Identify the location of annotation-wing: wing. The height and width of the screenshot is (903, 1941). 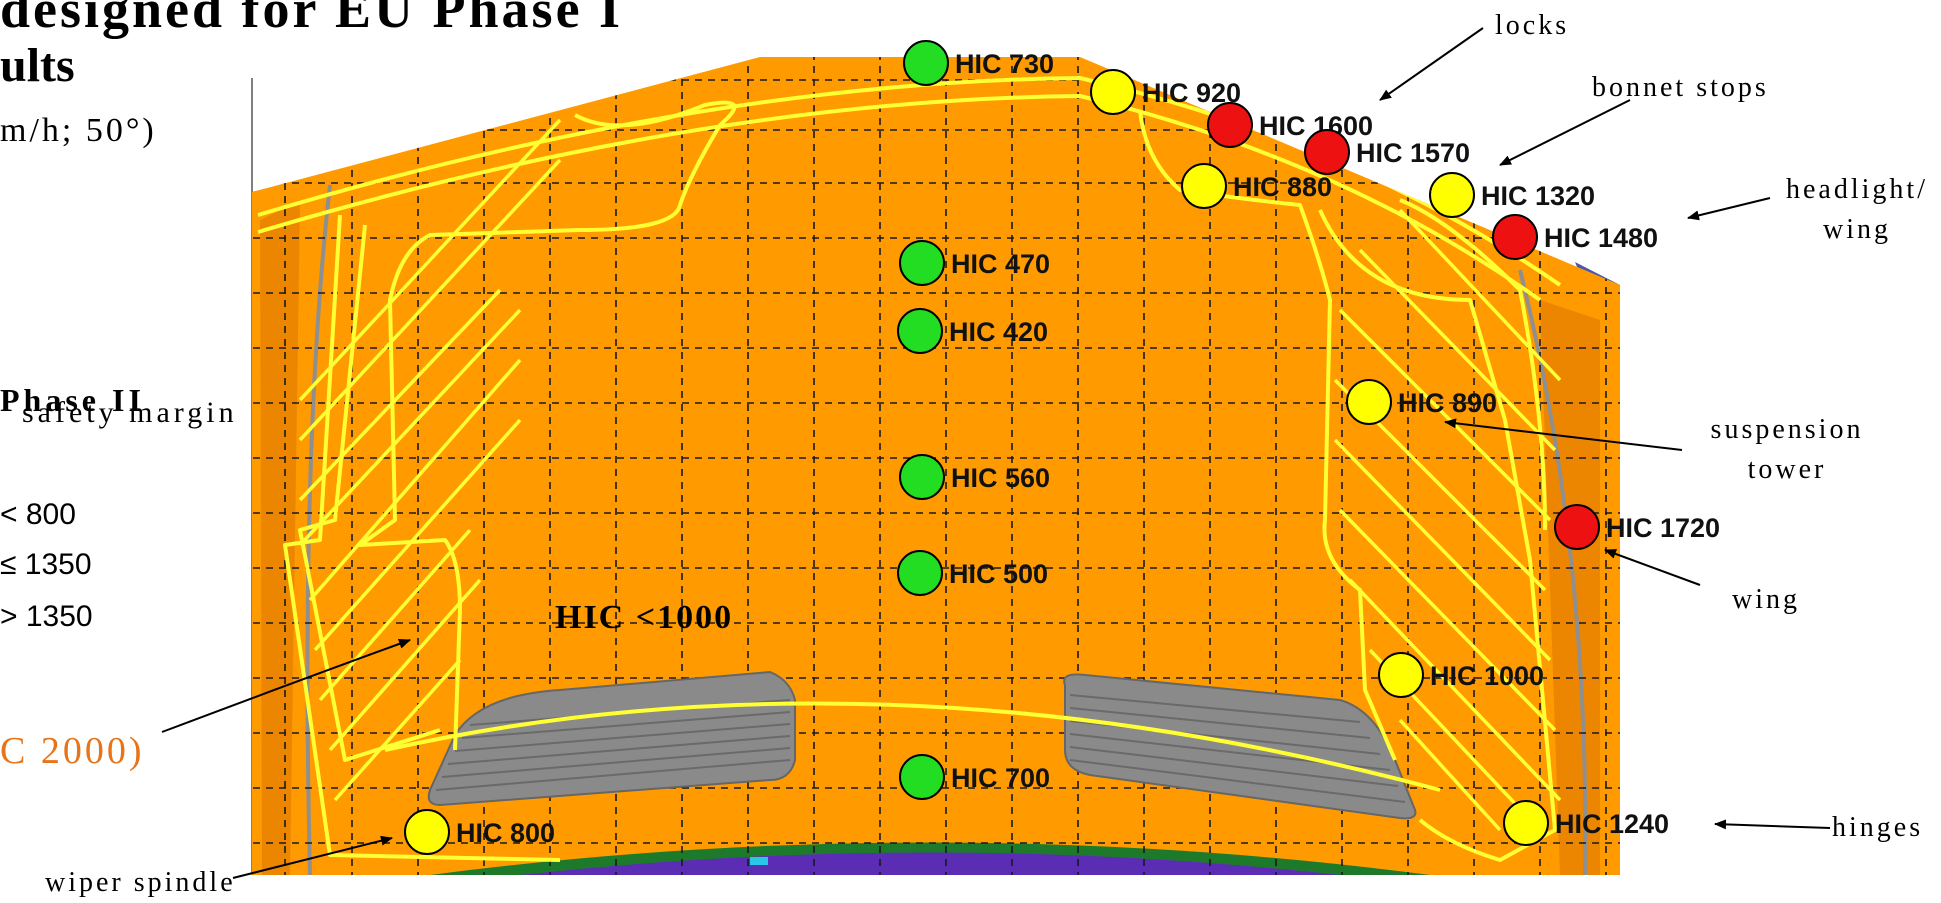
(1766, 599).